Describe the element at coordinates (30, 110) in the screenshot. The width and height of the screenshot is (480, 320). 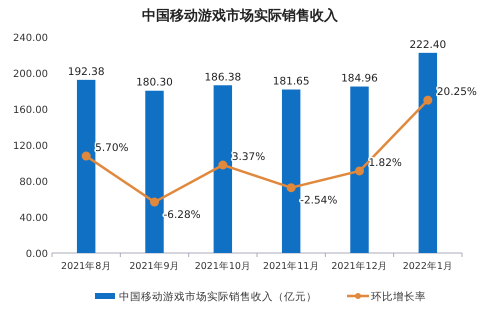
I see `y-tick-label: 160.00` at that location.